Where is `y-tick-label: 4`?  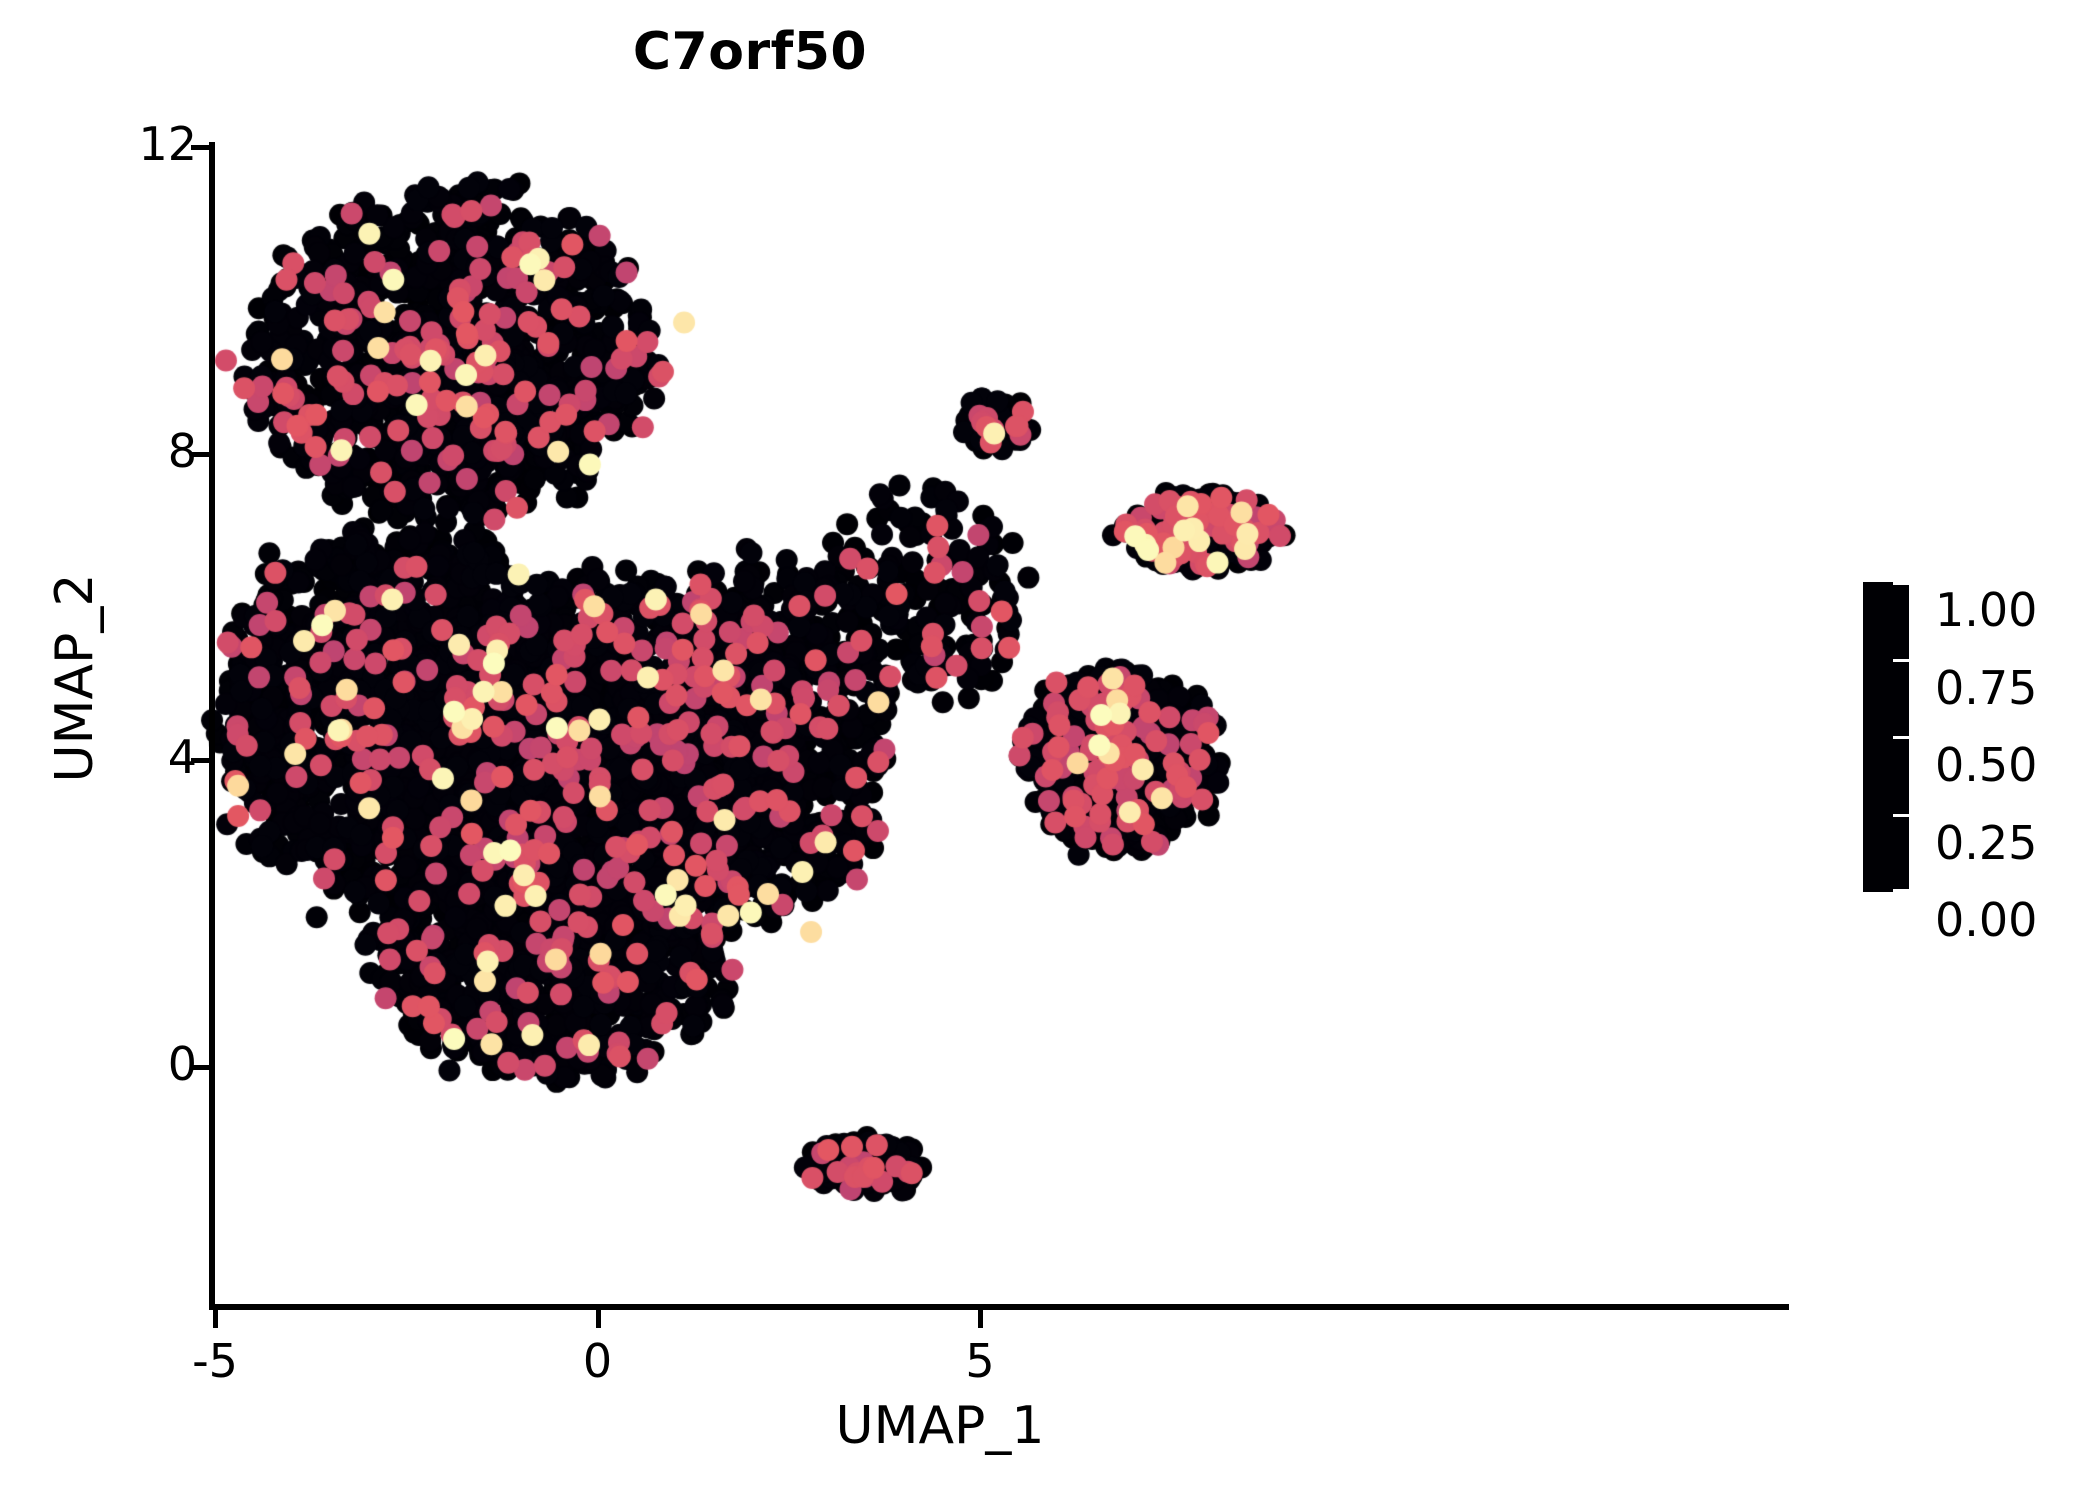
y-tick-label: 4 is located at coordinates (182, 757).